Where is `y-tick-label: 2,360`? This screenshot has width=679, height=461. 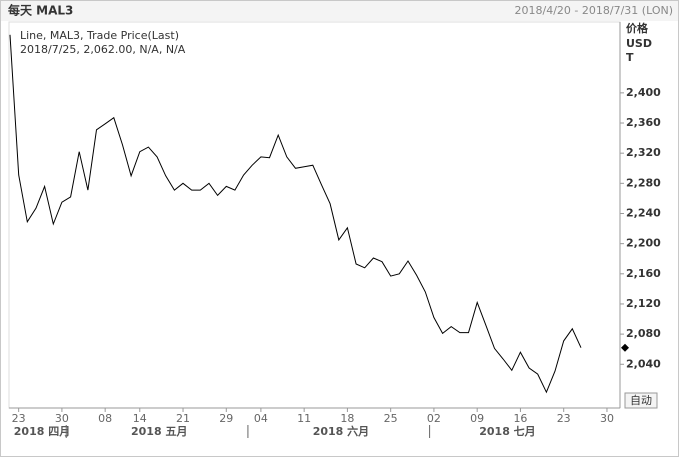
y-tick-label: 2,360 is located at coordinates (643, 122).